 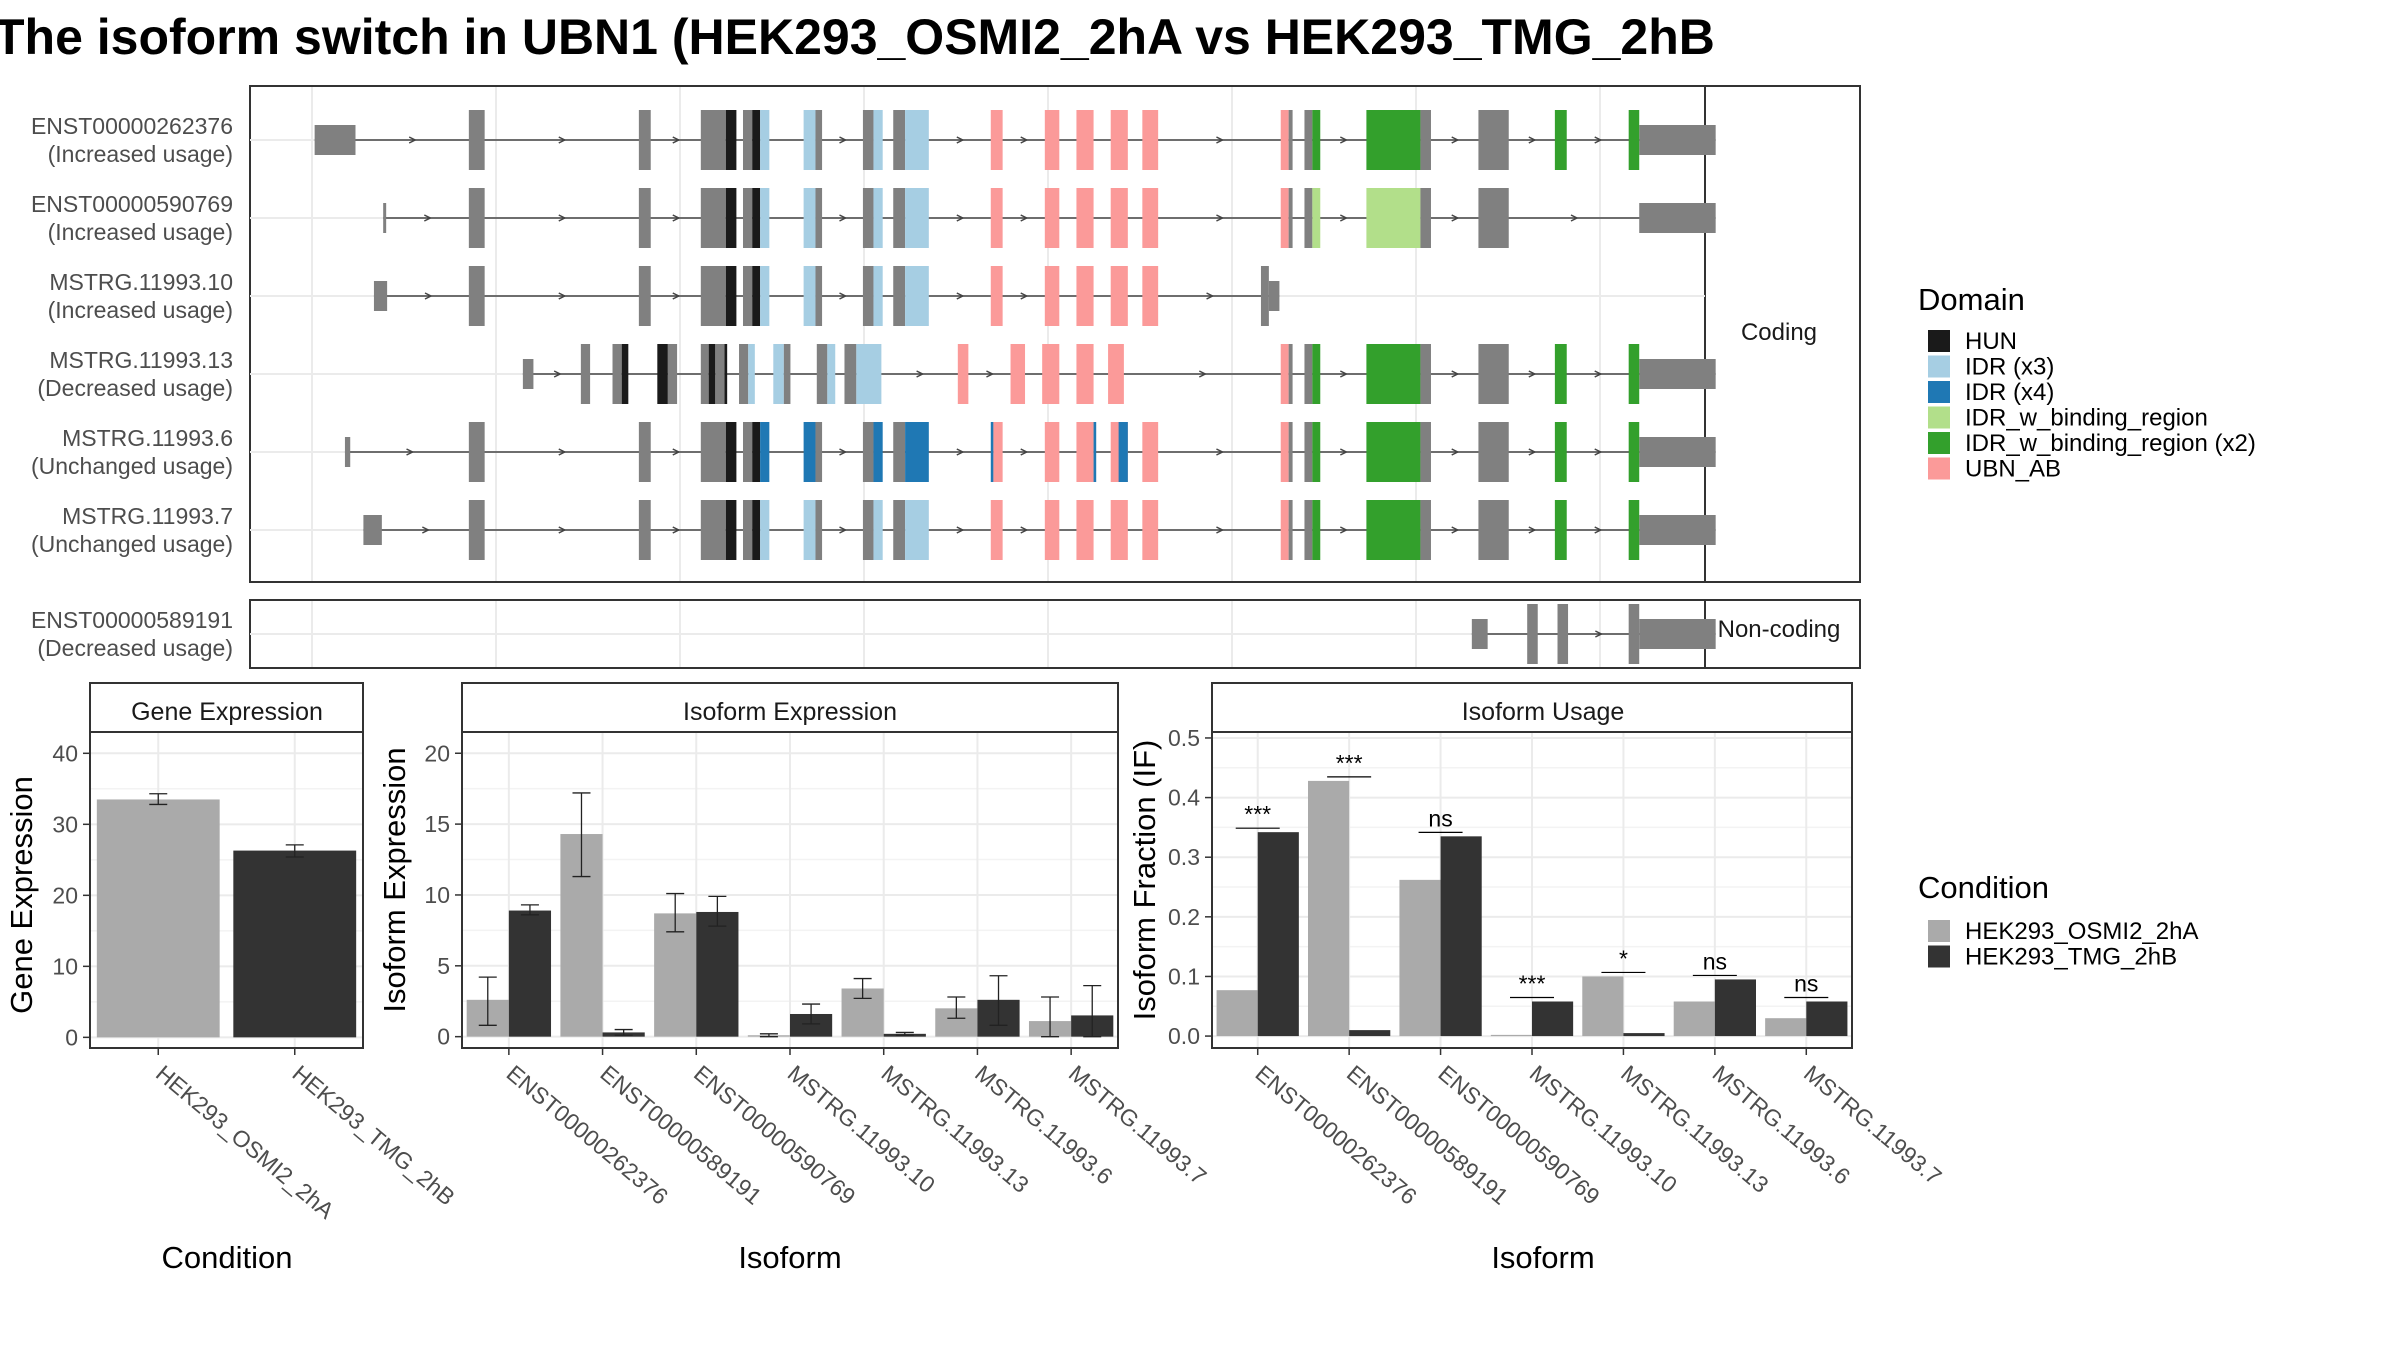 I want to click on legend-label: IDR_w_binding_region (x2), so click(x=2110, y=443).